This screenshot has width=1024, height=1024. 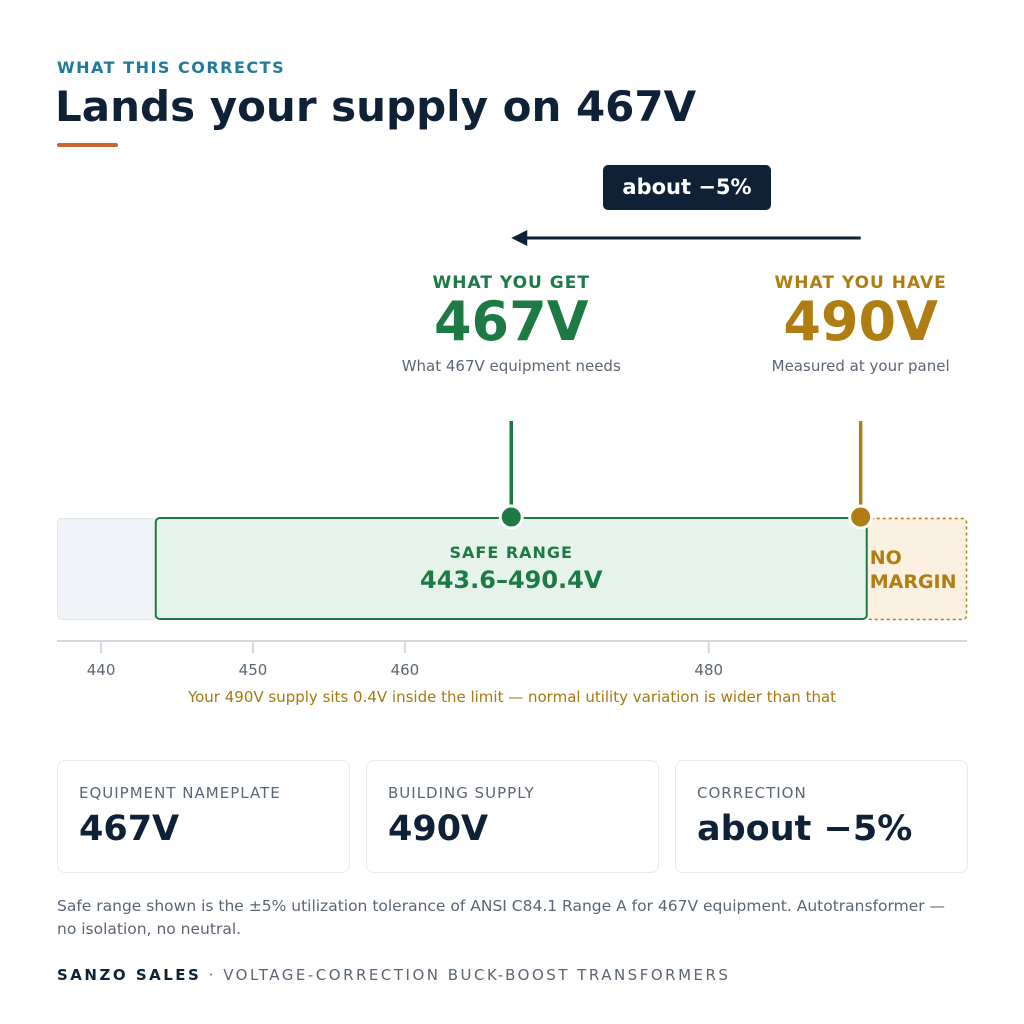 What do you see at coordinates (512, 816) in the screenshot?
I see `card: BUILDING SUPPLY 490V` at bounding box center [512, 816].